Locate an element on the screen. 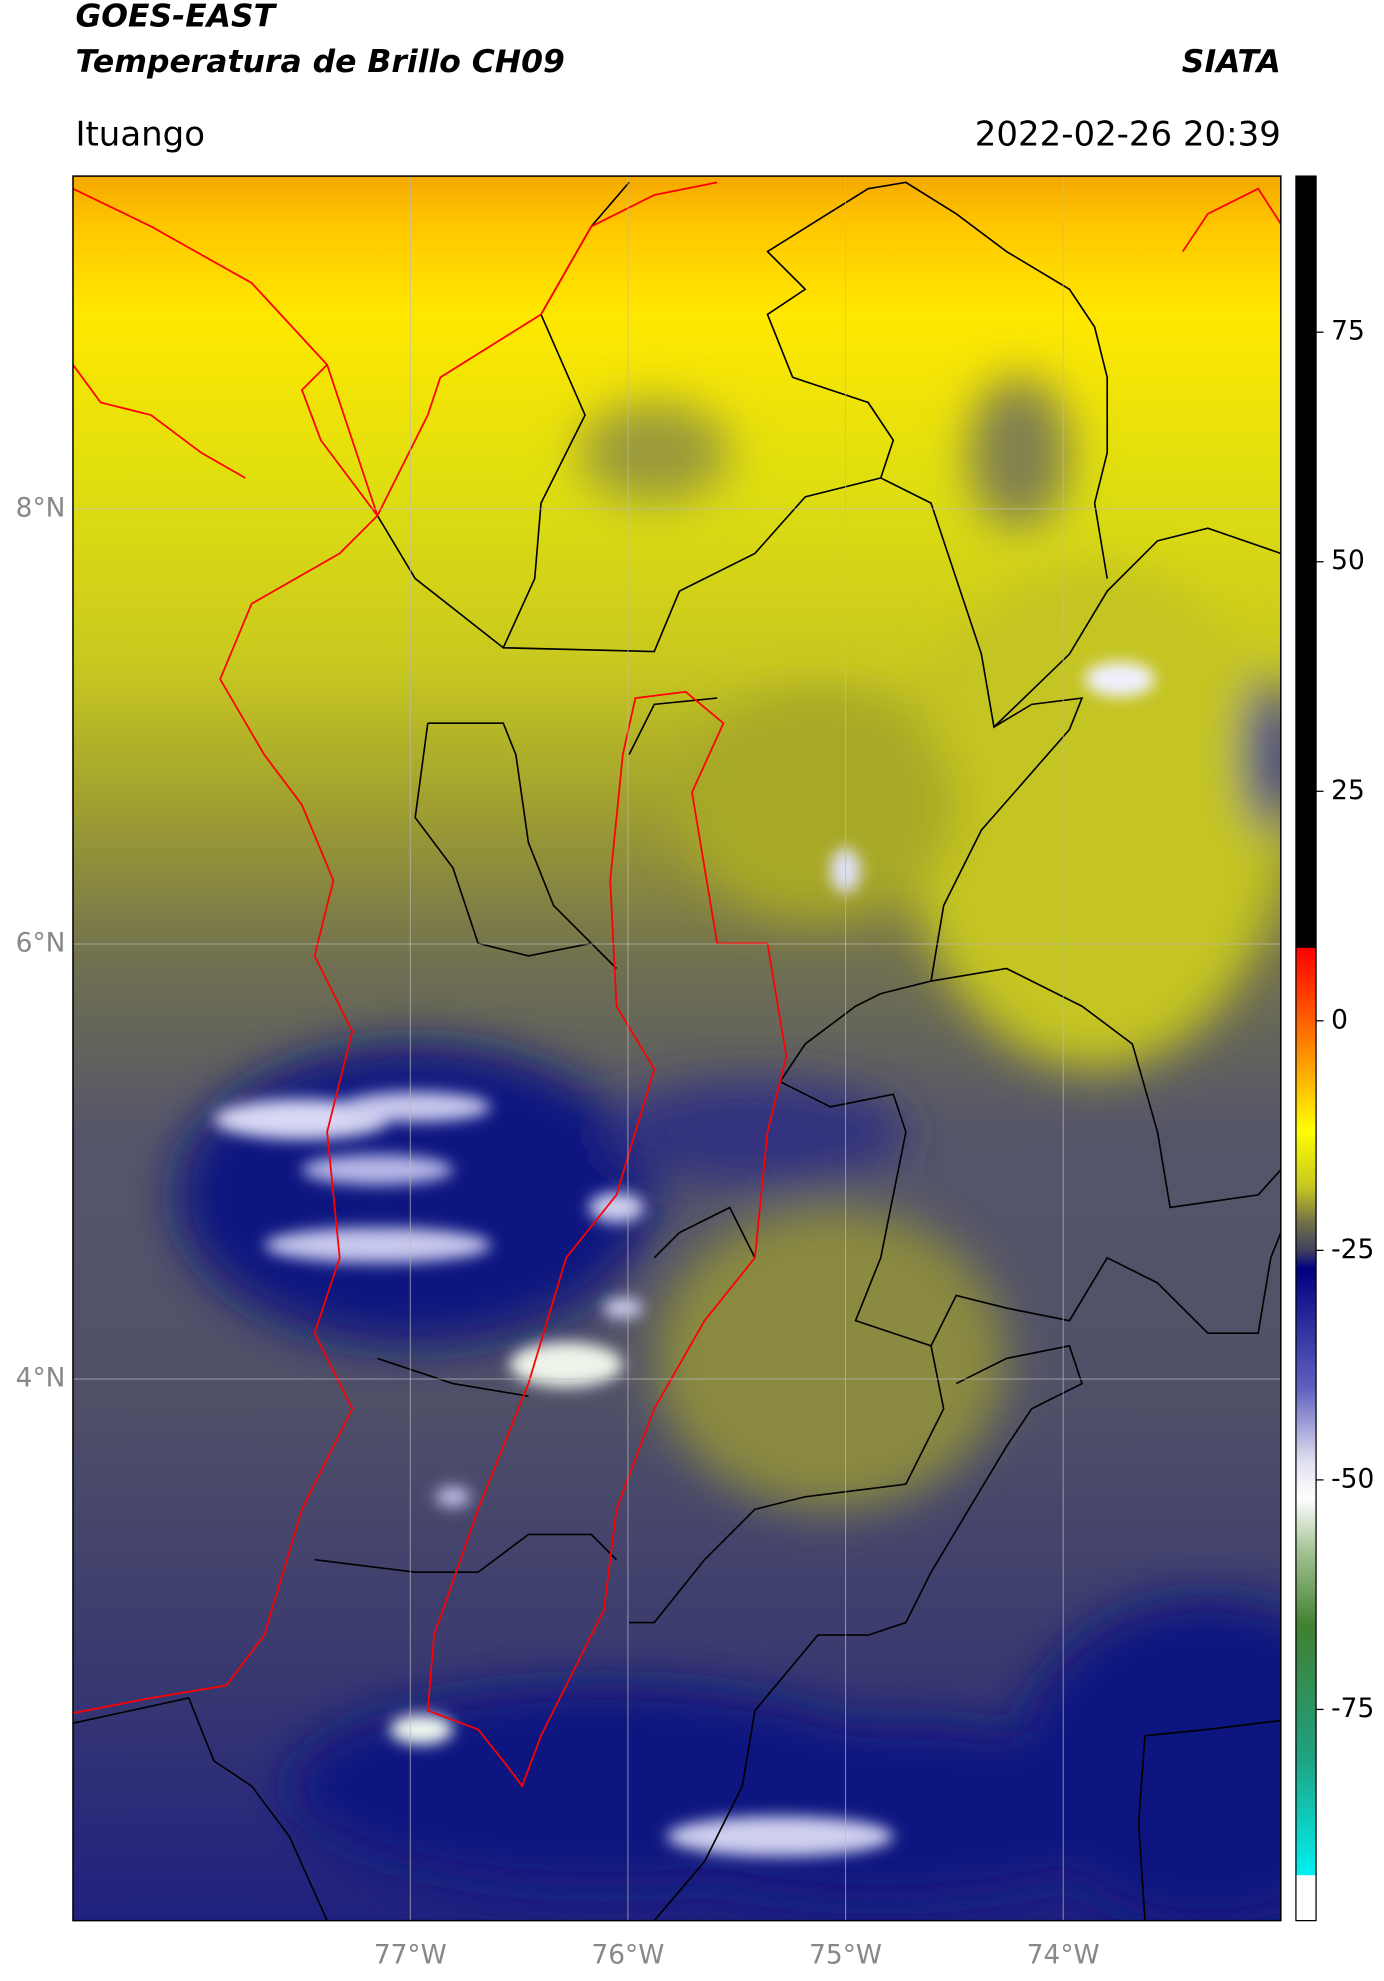  longitude-label: 75°W is located at coordinates (845, 1954).